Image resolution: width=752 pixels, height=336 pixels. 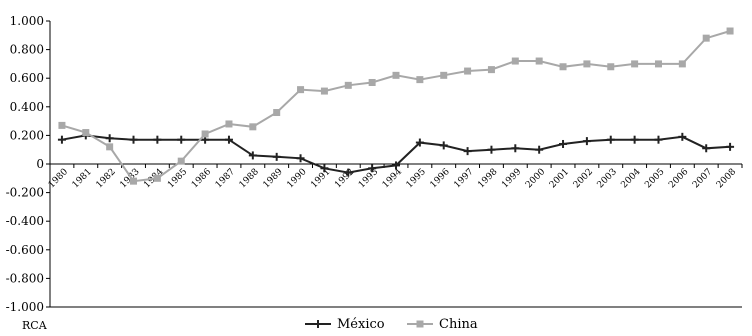 I want to click on x-tick-label: 2002, so click(x=583, y=178).